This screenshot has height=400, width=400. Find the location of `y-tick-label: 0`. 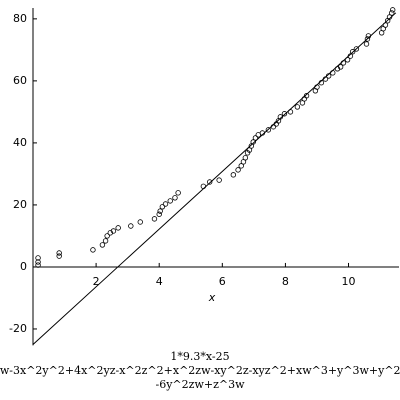

y-tick-label: 0 is located at coordinates (23, 266).